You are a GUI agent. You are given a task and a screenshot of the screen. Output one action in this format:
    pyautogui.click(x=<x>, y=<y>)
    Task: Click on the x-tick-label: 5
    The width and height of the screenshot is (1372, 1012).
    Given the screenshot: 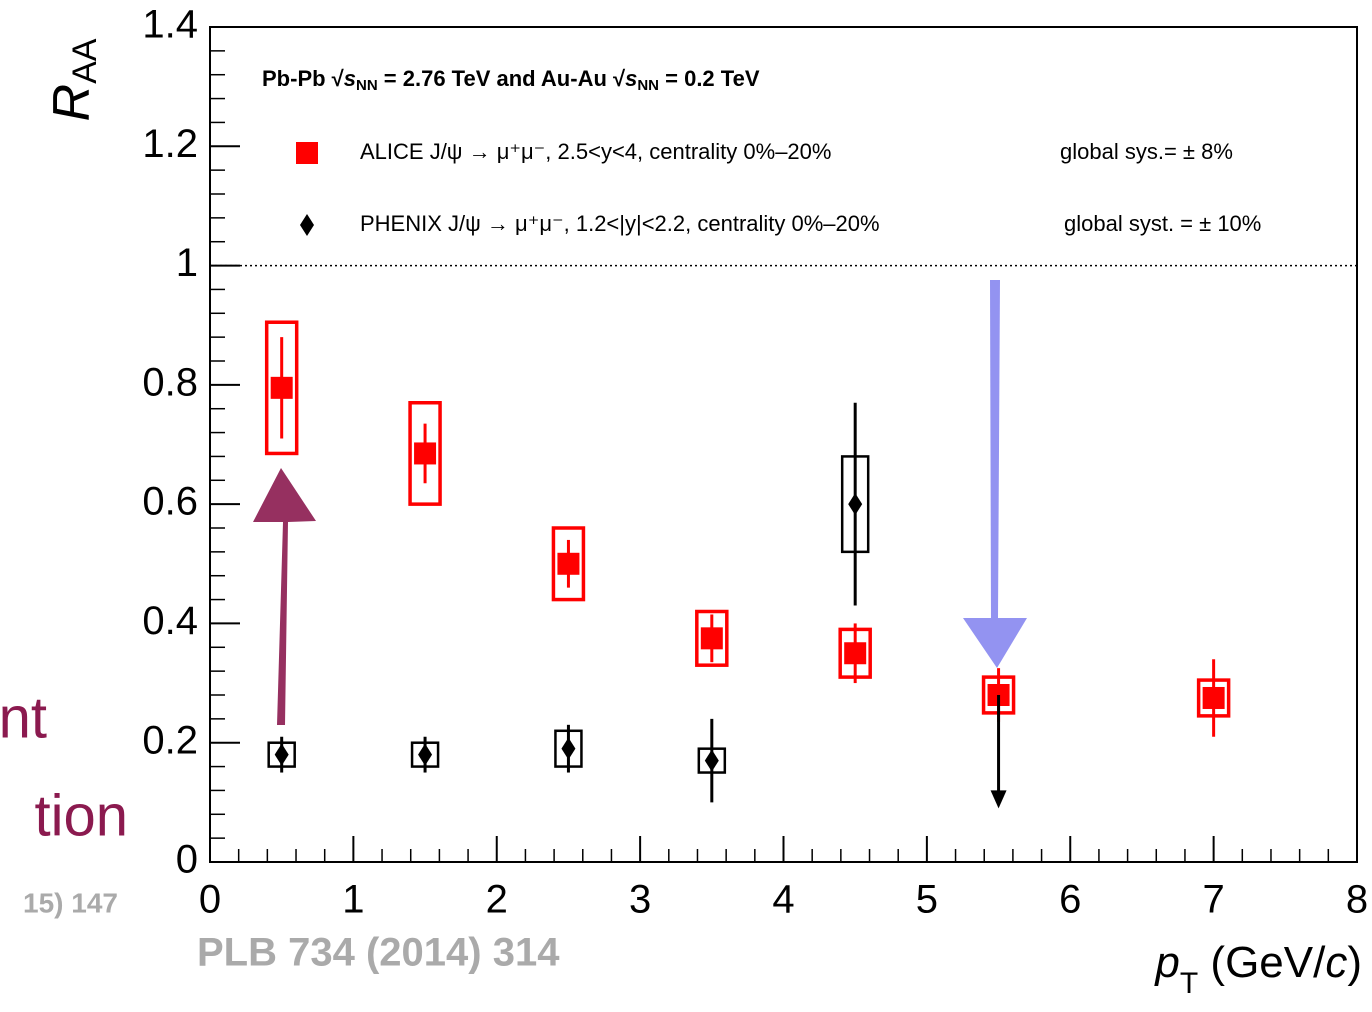 What is the action you would take?
    pyautogui.click(x=927, y=900)
    